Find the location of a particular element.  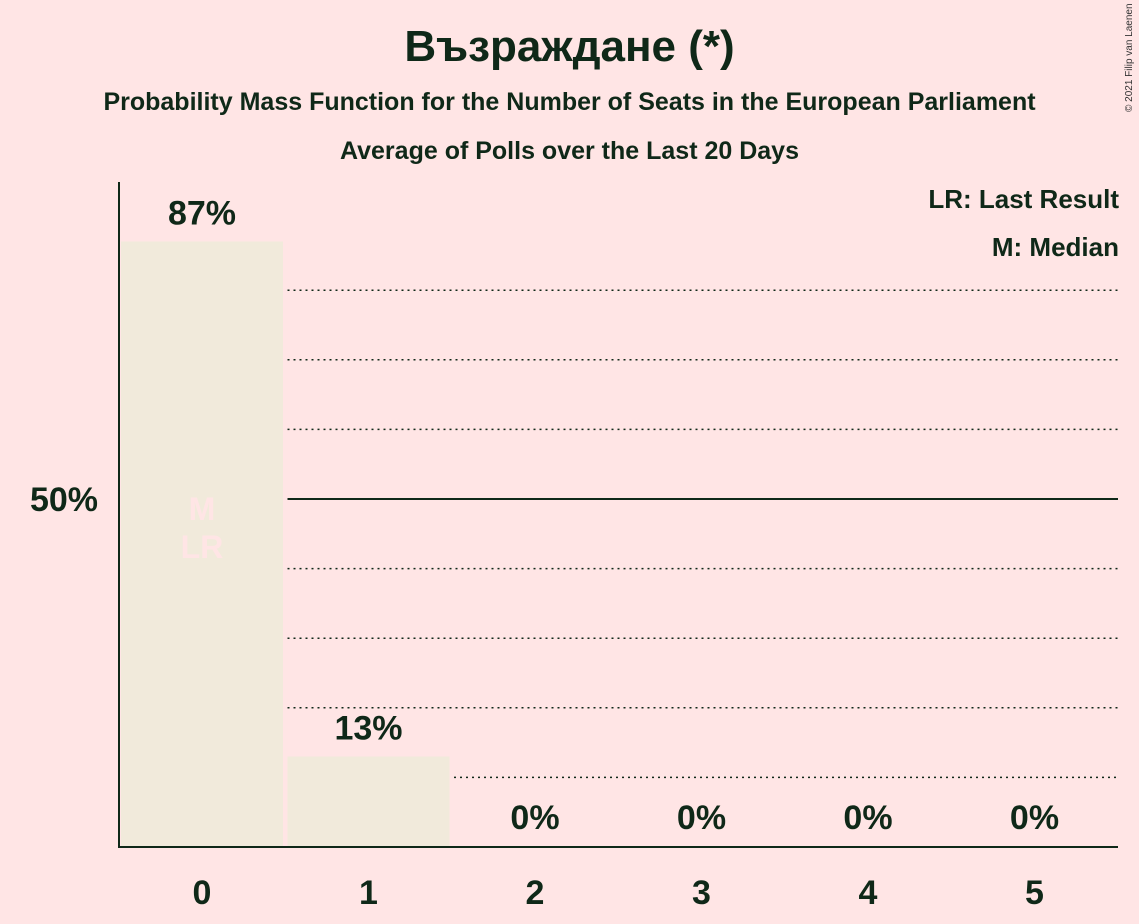

x-tick-label: 3 is located at coordinates (701, 893).